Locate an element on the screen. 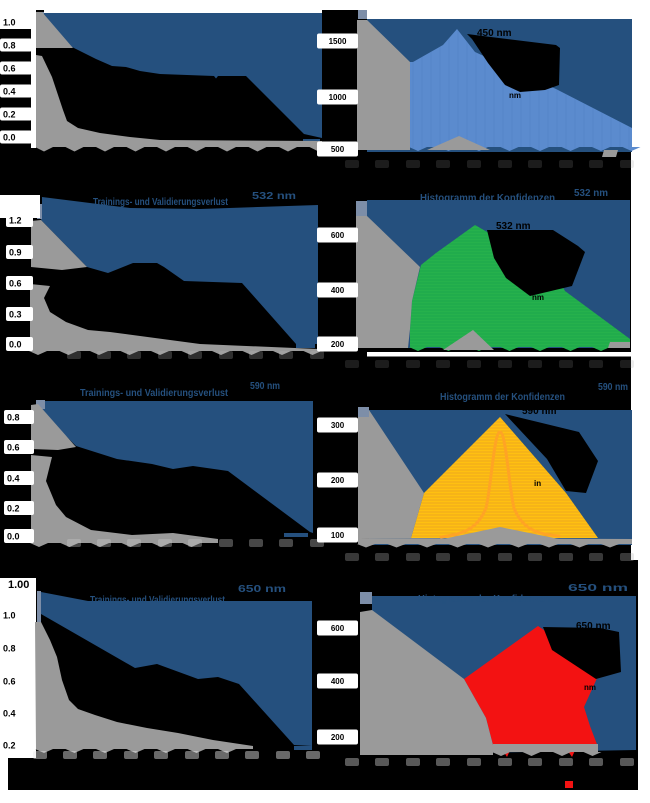  svg-text: 100 is located at coordinates (338, 535).